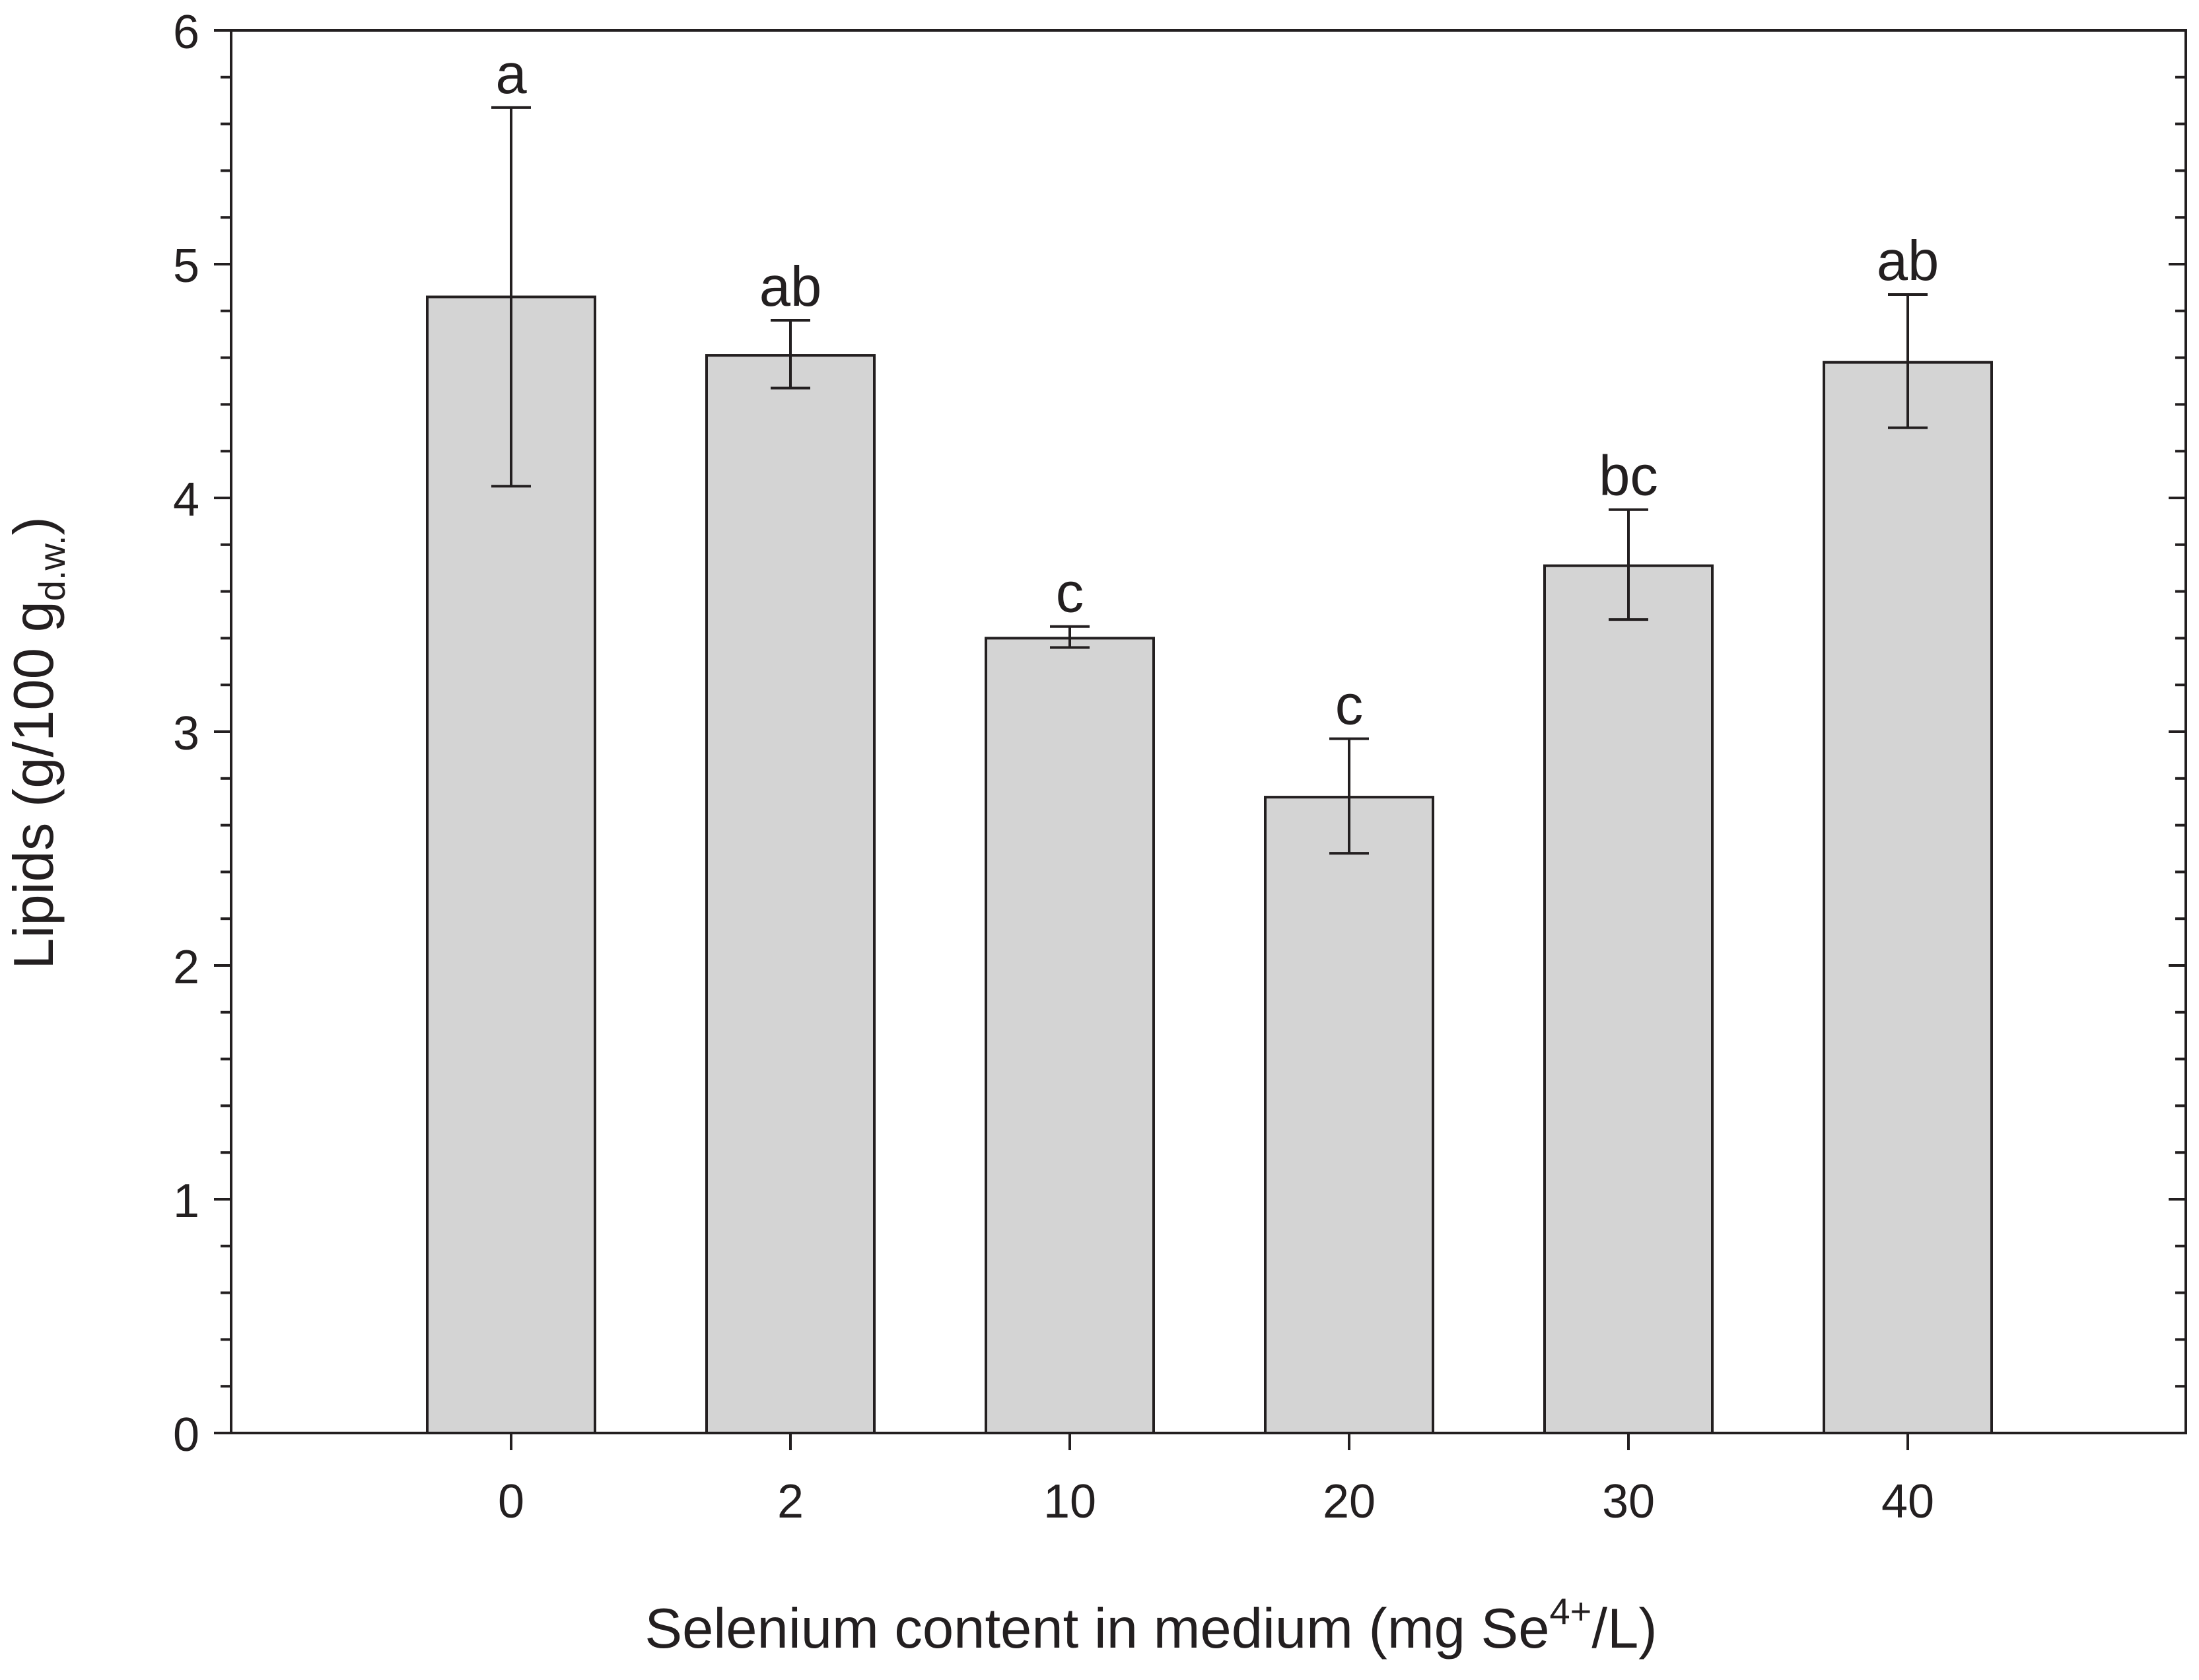 The height and width of the screenshot is (1680, 2199). I want to click on y-tick-label-6: 6, so click(186, 32).